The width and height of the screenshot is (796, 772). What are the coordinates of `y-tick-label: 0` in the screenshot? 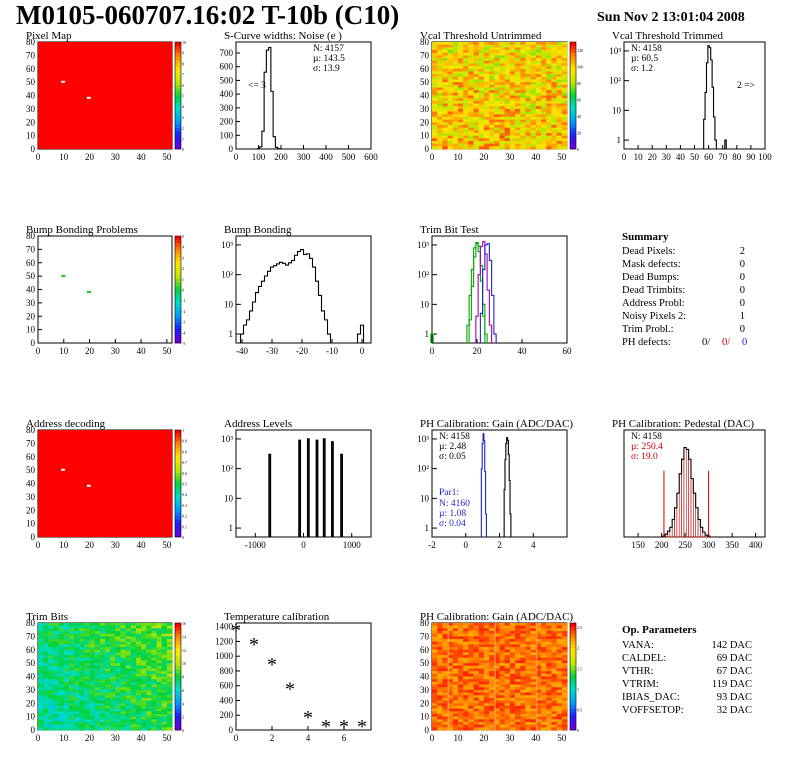 It's located at (427, 149).